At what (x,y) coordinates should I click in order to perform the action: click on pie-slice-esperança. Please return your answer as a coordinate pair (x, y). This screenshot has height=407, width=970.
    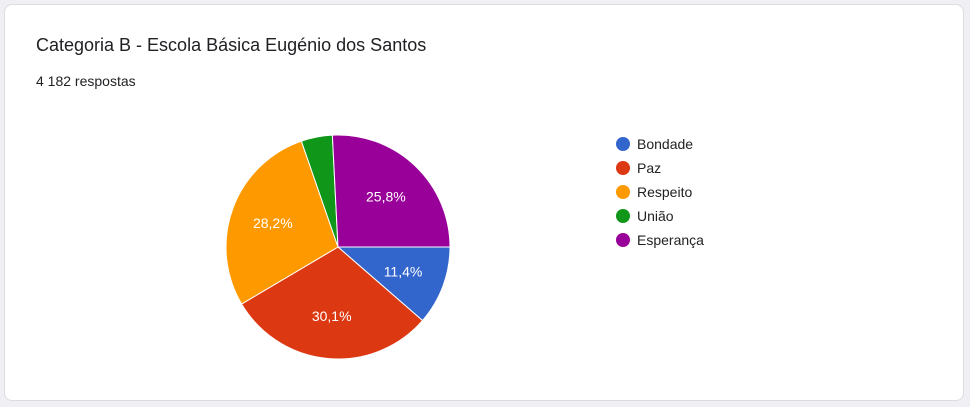
    Looking at the image, I should click on (391, 191).